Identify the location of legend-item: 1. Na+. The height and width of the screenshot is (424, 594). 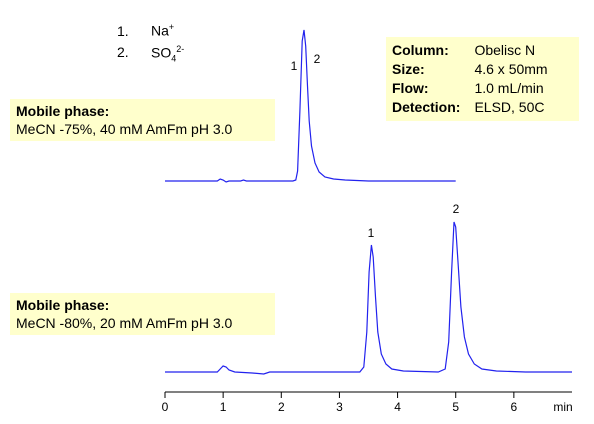
(150, 29).